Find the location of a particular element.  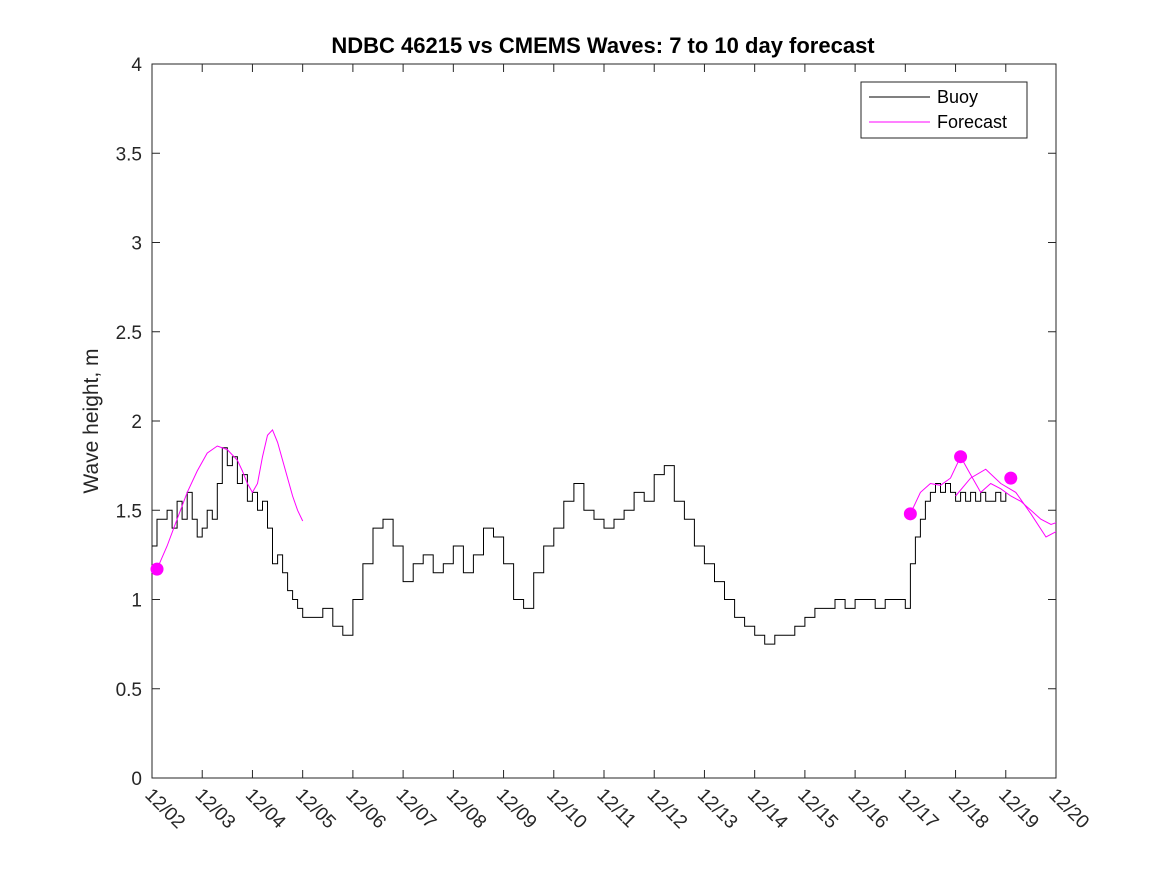

y-tick-label: 0 is located at coordinates (136, 779).